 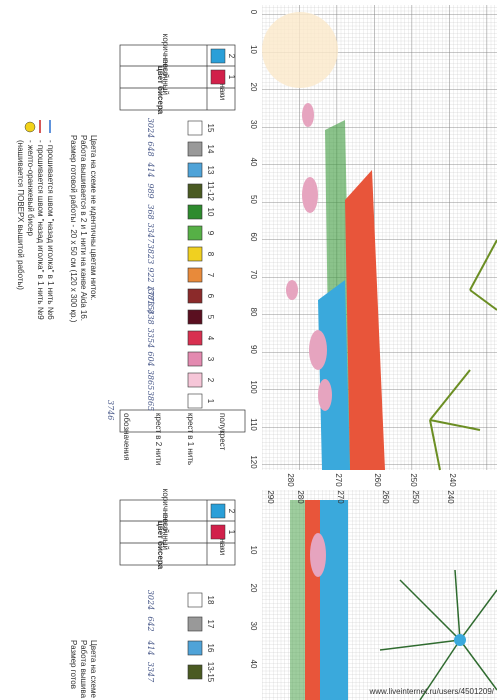 I want to click on axis-label: 110, so click(x=253, y=424).